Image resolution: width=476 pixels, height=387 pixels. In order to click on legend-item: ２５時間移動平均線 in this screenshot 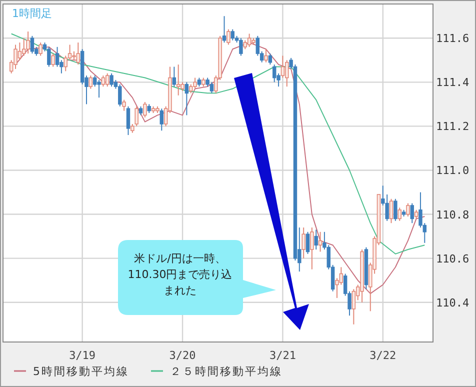, I will do `click(216, 371)`.